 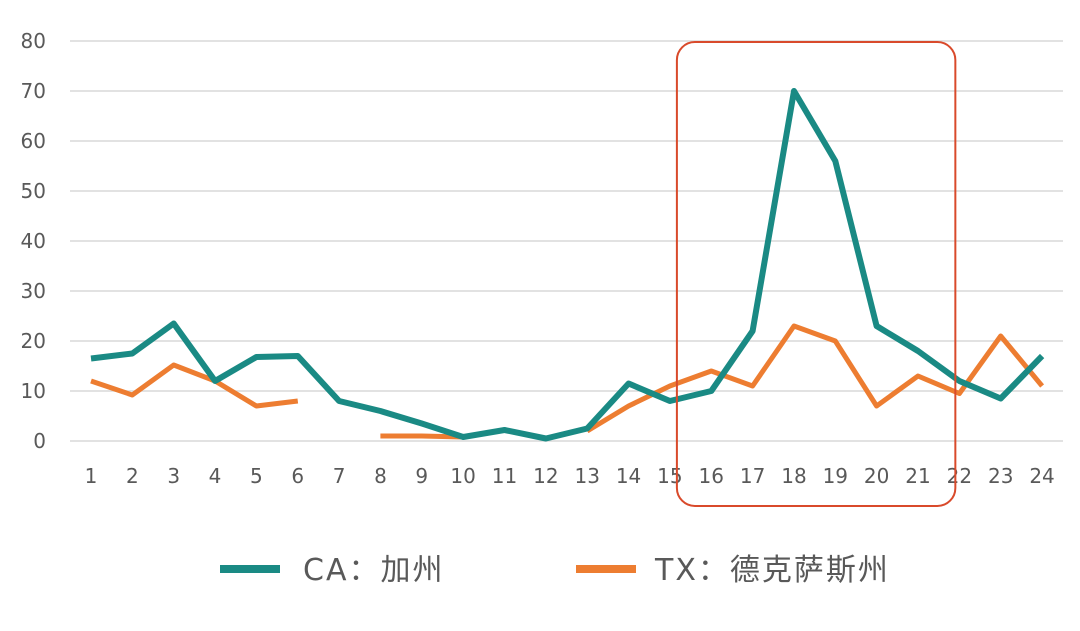 What do you see at coordinates (91, 476) in the screenshot?
I see `x-tick-label: 1` at bounding box center [91, 476].